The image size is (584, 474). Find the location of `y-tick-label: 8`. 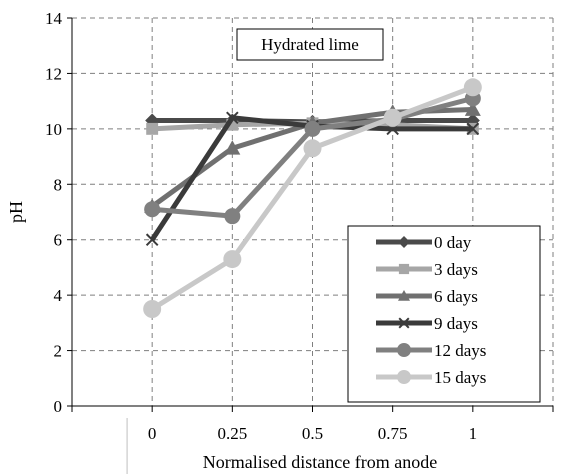

y-tick-label: 8 is located at coordinates (58, 184).